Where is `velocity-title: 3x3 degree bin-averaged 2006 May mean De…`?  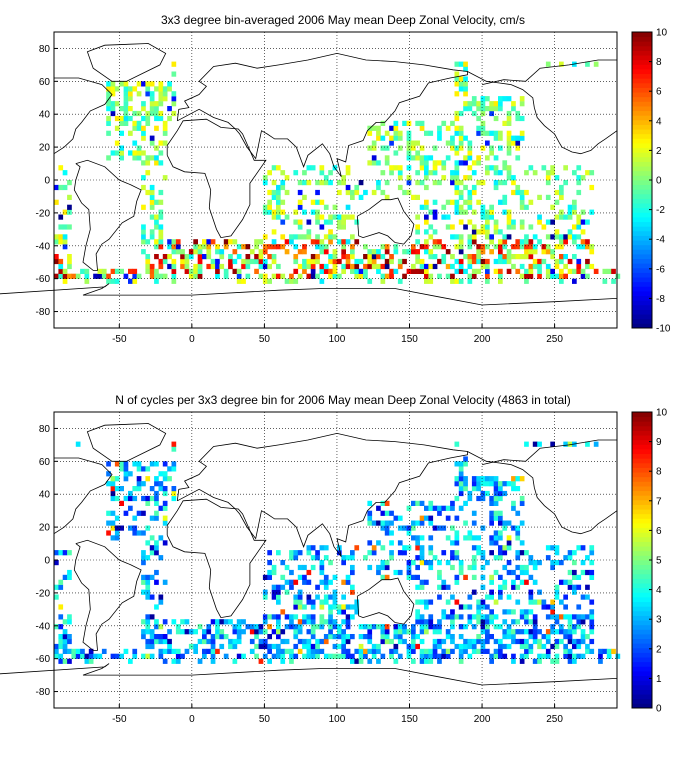 velocity-title: 3x3 degree bin-averaged 2006 May mean De… is located at coordinates (343, 20).